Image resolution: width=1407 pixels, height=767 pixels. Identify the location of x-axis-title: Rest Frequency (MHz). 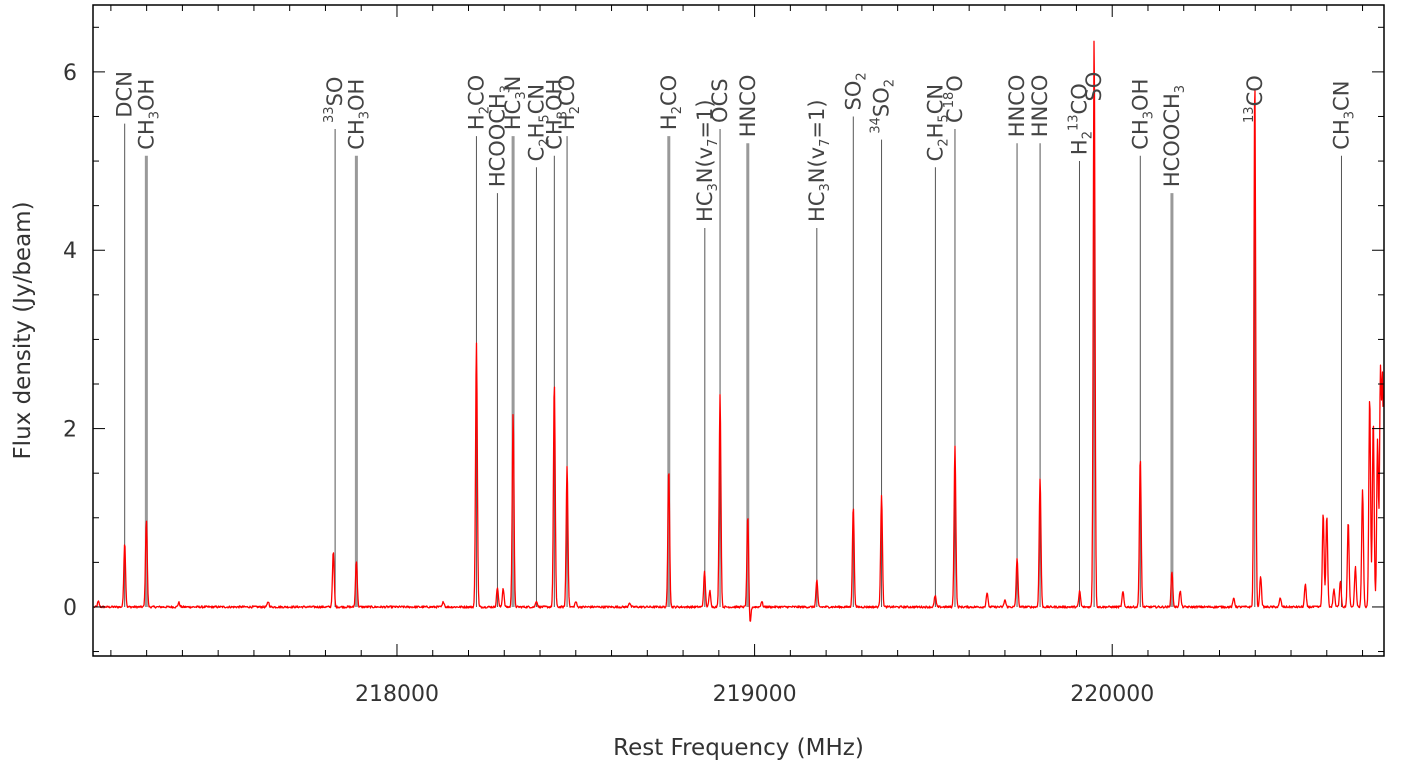
(738, 748).